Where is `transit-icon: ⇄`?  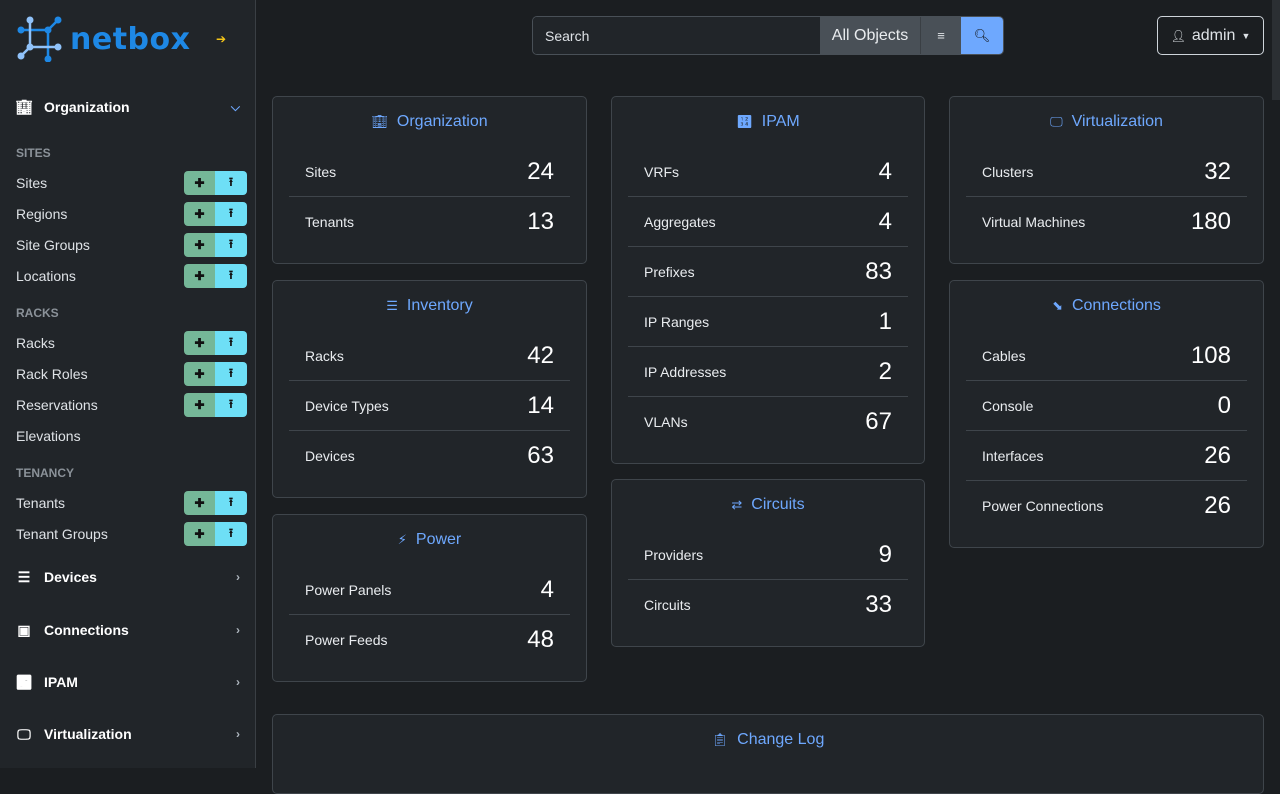 transit-icon: ⇄ is located at coordinates (737, 504).